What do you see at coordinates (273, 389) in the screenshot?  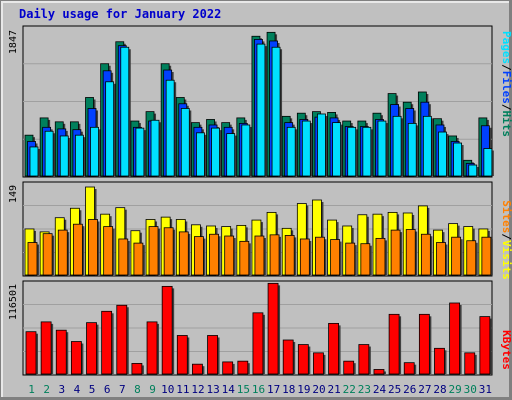 I see `x-tick-label: 17` at bounding box center [273, 389].